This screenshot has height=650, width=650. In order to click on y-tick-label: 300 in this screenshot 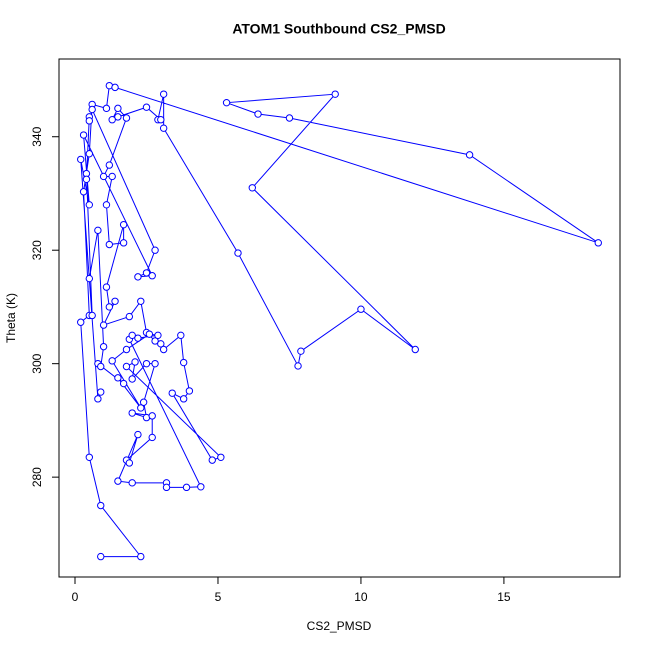, I will do `click(37, 363)`.